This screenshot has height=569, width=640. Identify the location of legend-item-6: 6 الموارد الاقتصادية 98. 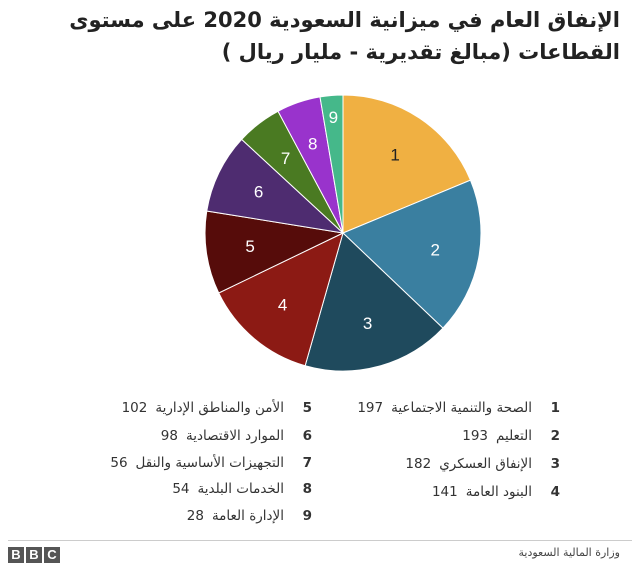
(236, 436).